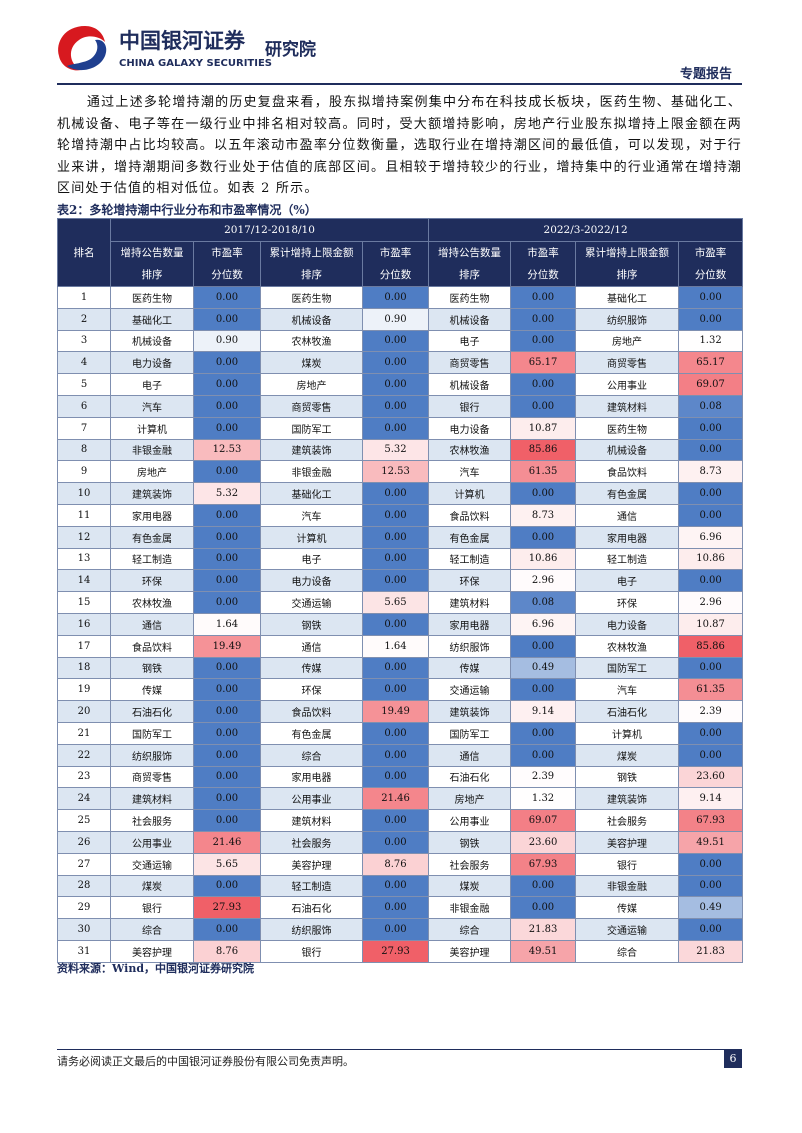 This screenshot has width=802, height=1133. I want to click on data-row: 19 传媒 0.00 环保 0.00 交通运输 0.00 汽车 61.35, so click(400, 690).